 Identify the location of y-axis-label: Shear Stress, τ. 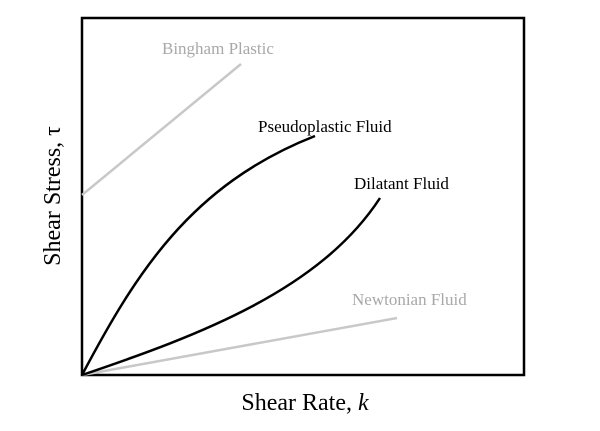
(53, 196).